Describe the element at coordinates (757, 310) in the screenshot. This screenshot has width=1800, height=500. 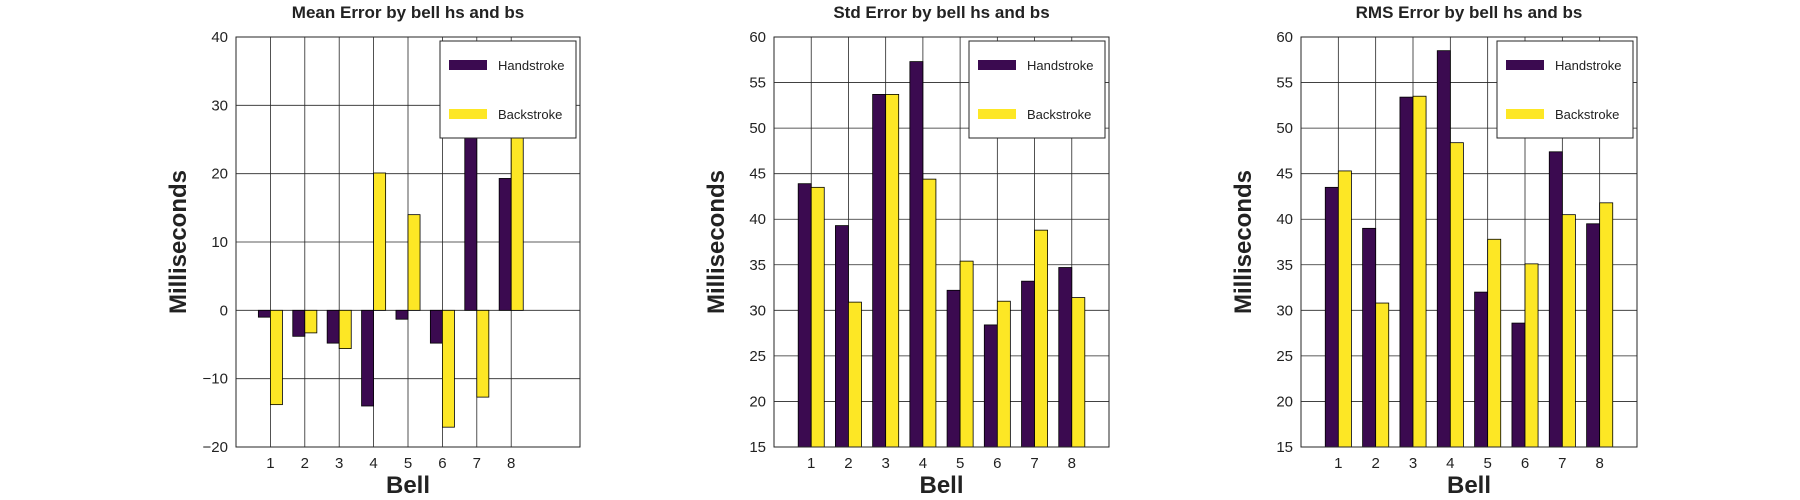
I see `y-tick-label: 30` at that location.